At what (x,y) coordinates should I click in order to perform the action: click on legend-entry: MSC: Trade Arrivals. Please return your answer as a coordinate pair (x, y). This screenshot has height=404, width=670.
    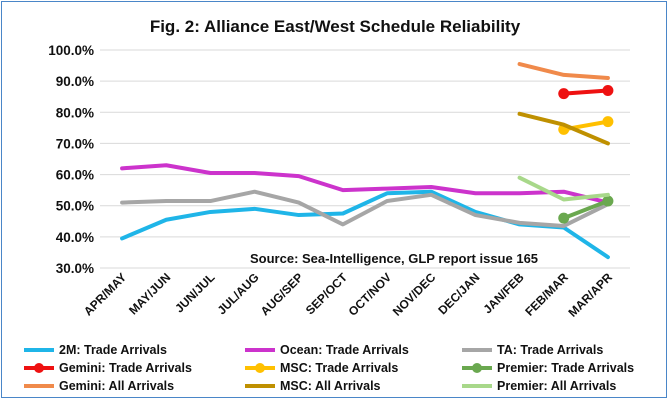
    Looking at the image, I should click on (321, 368).